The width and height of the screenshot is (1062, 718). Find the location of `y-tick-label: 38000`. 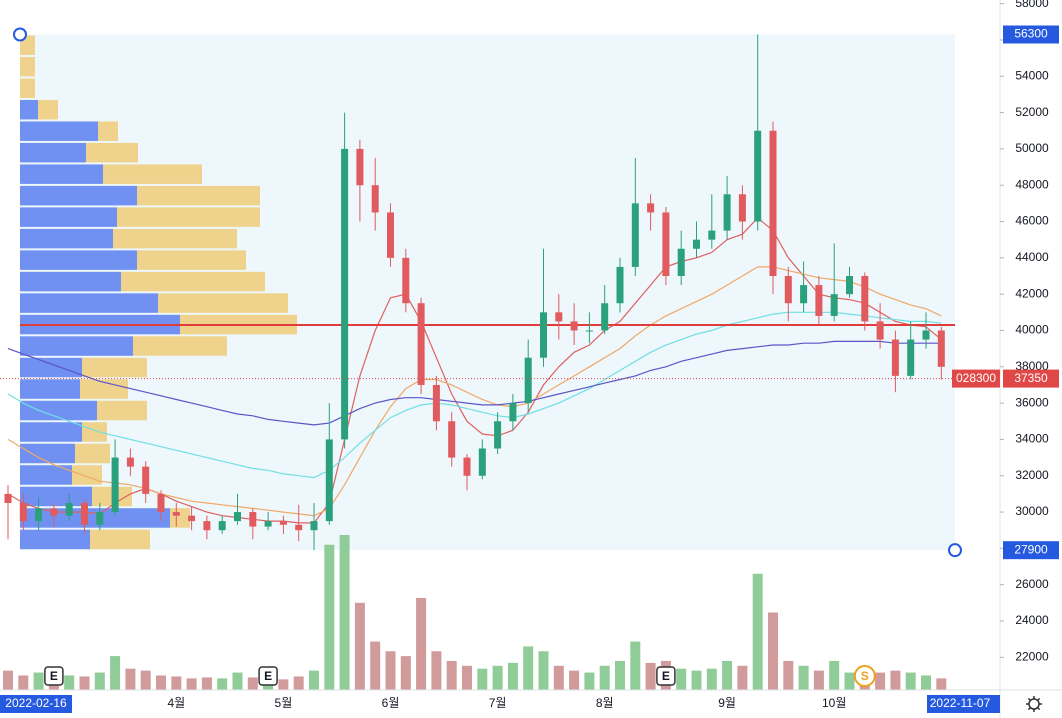

y-tick-label: 38000 is located at coordinates (1032, 366).